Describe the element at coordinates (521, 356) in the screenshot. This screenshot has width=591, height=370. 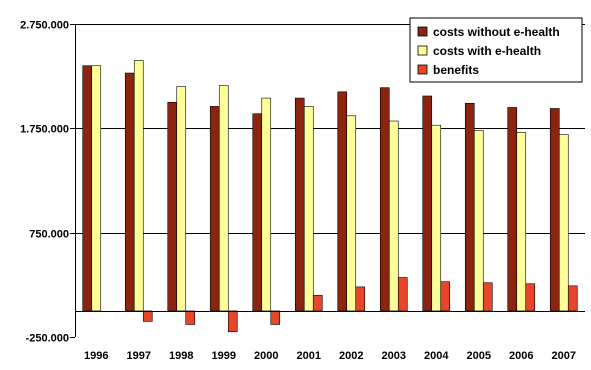
I see `x-tick-label: 2006` at that location.